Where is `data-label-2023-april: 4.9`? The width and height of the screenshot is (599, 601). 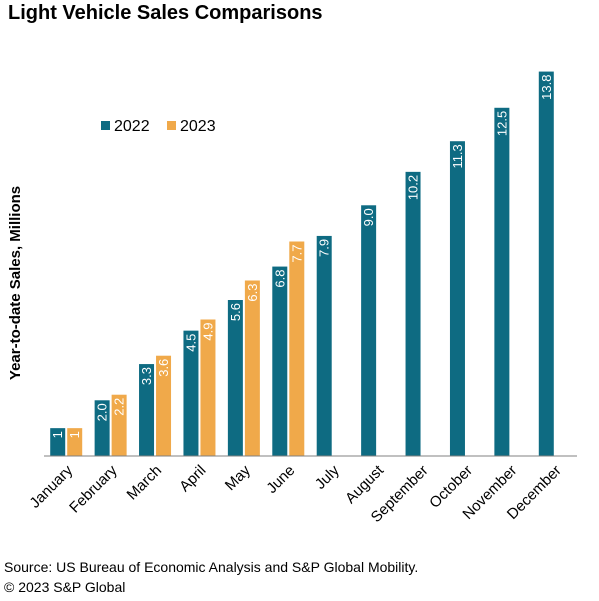
data-label-2023-april: 4.9 is located at coordinates (207, 332).